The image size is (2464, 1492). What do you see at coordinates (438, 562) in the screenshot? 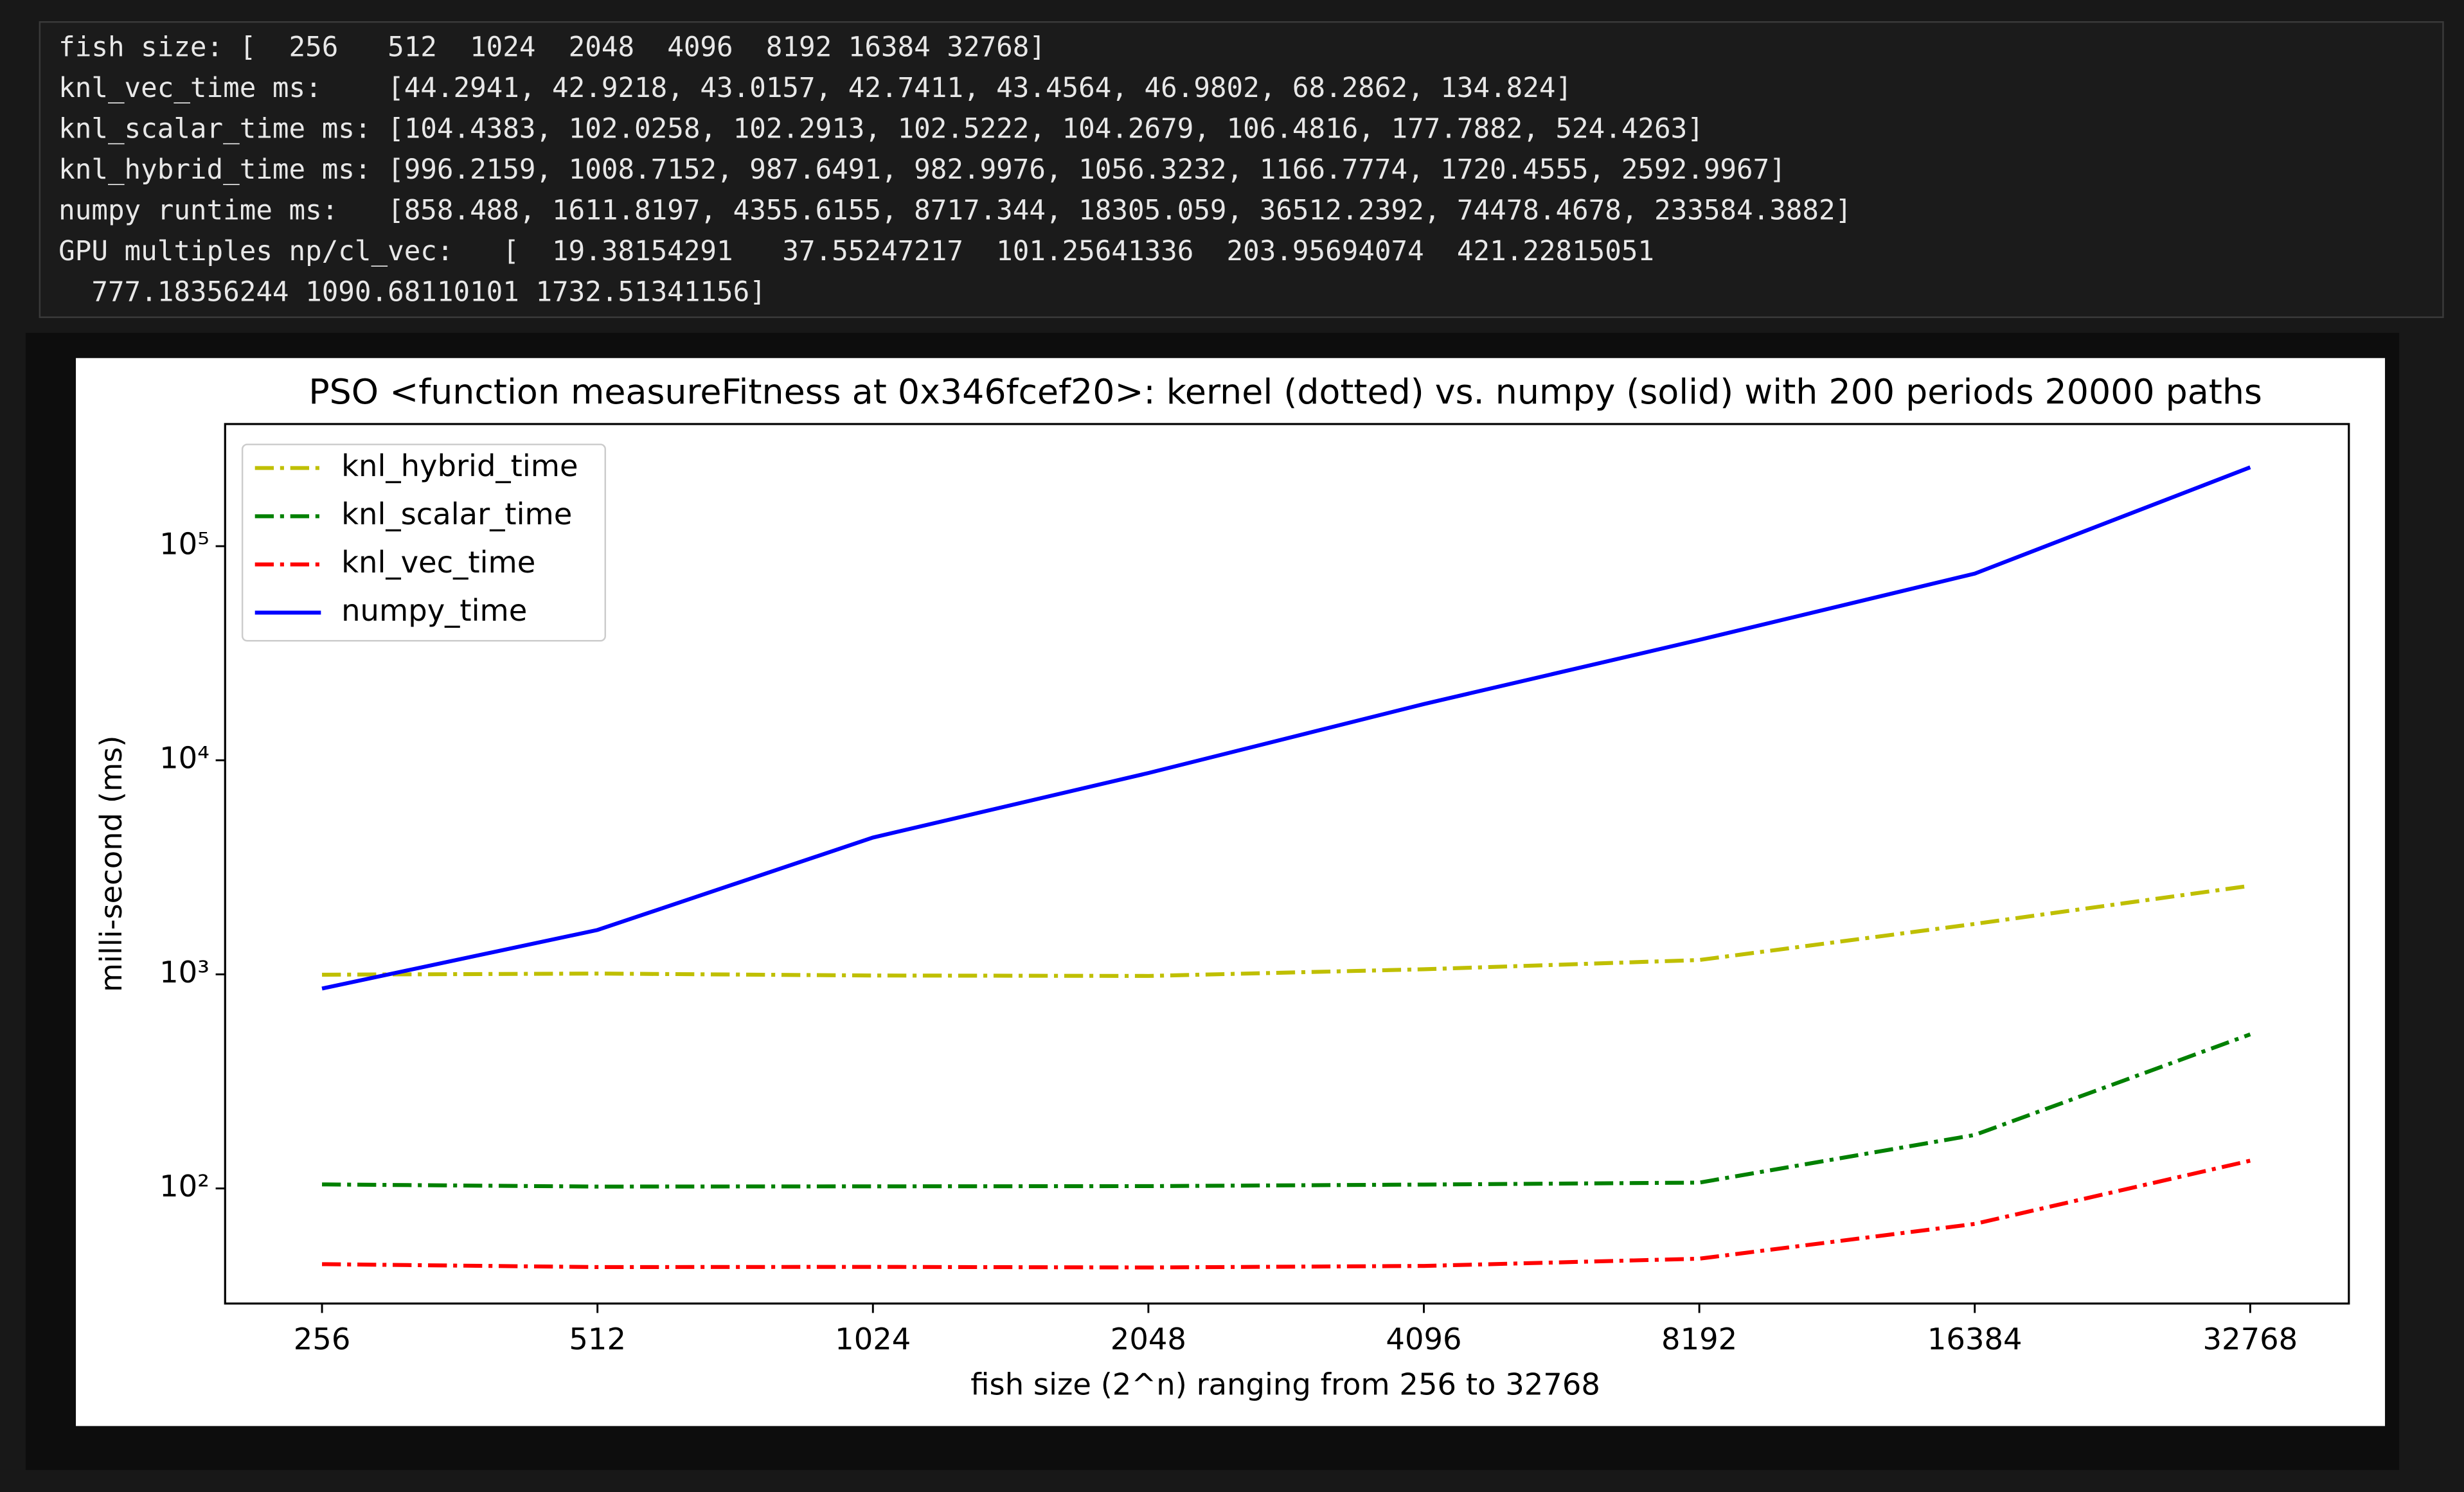
I see `legend-label: knl_vec_time` at bounding box center [438, 562].